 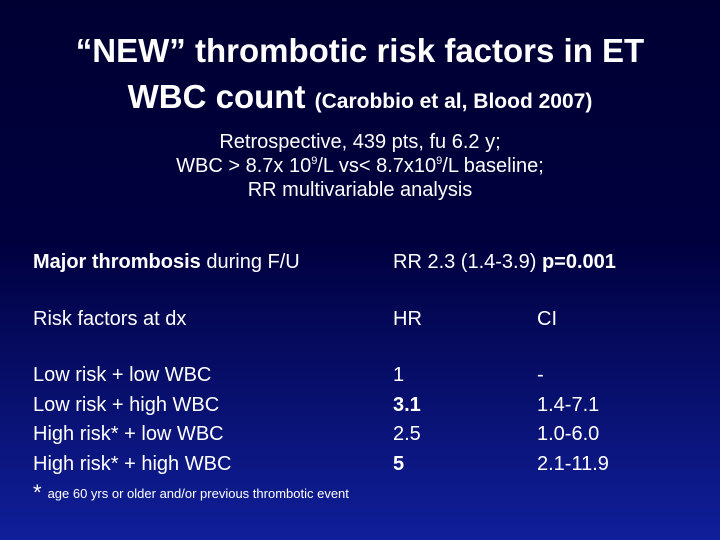 What do you see at coordinates (244, 166) in the screenshot?
I see `subtitle-line-2a: WBC > 8.7x 10` at bounding box center [244, 166].